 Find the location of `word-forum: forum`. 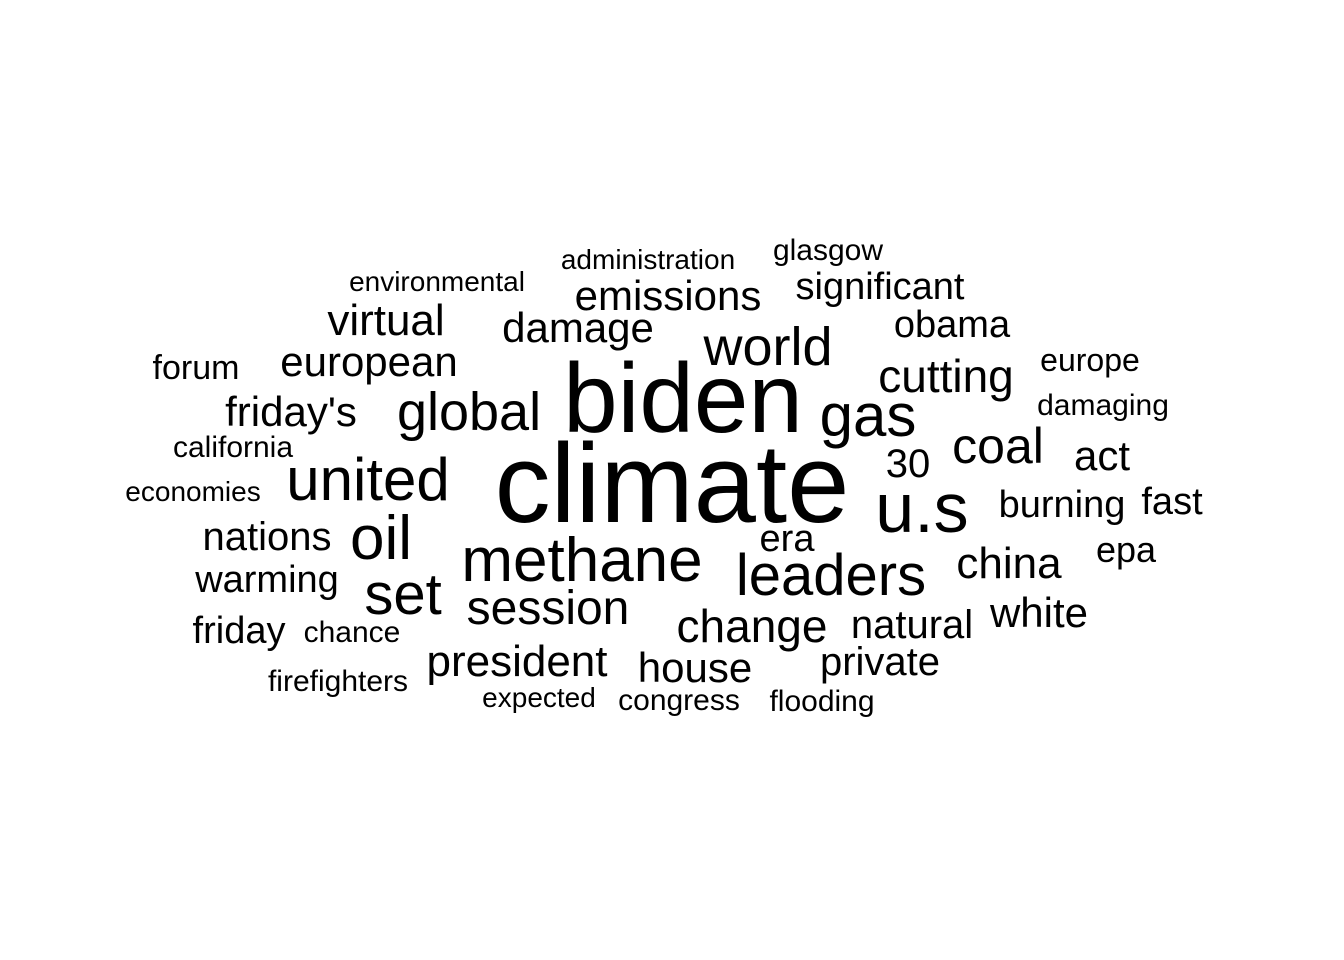

word-forum: forum is located at coordinates (196, 368).